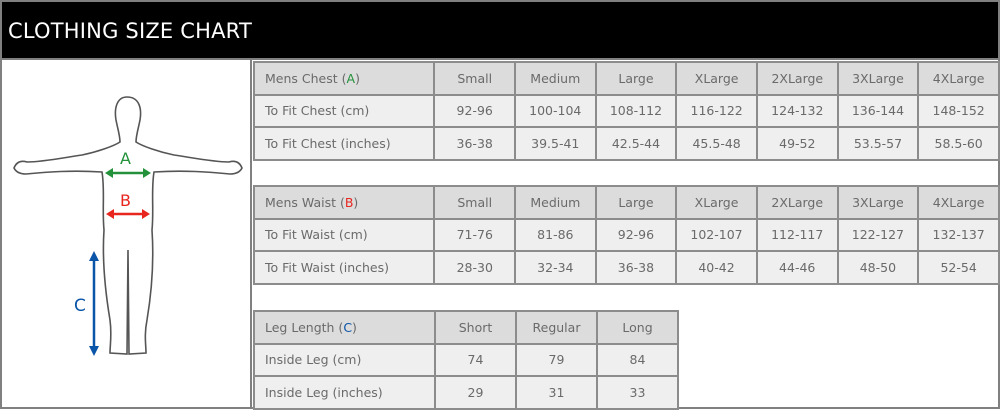  What do you see at coordinates (555, 143) in the screenshot?
I see `size-value: 39.5-41` at bounding box center [555, 143].